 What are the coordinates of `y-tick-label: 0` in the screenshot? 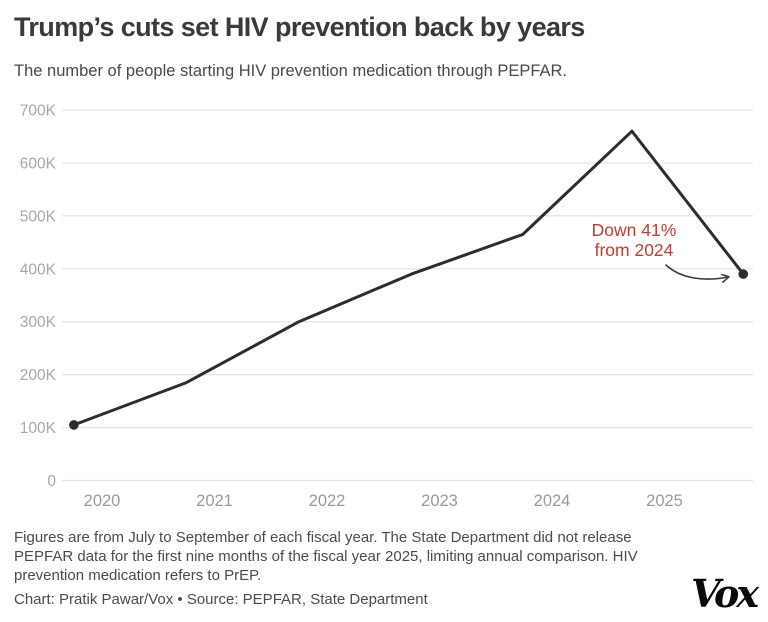 It's located at (51, 481).